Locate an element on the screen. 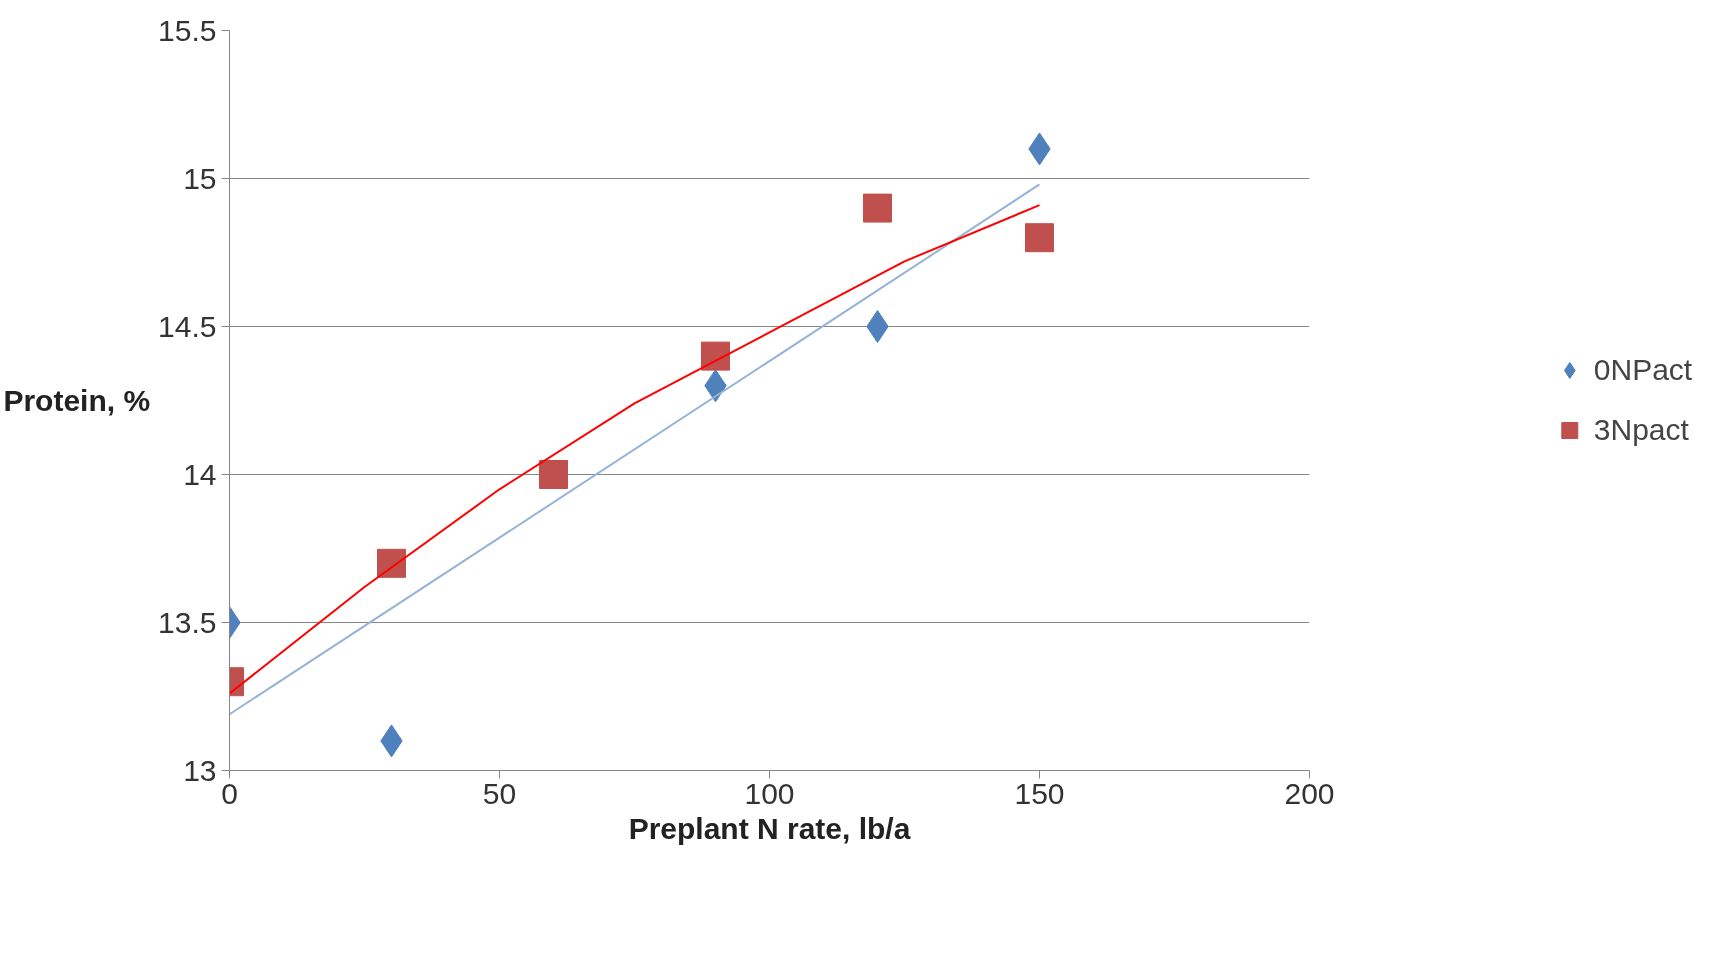  y-tick-label: 14 is located at coordinates (200, 474).